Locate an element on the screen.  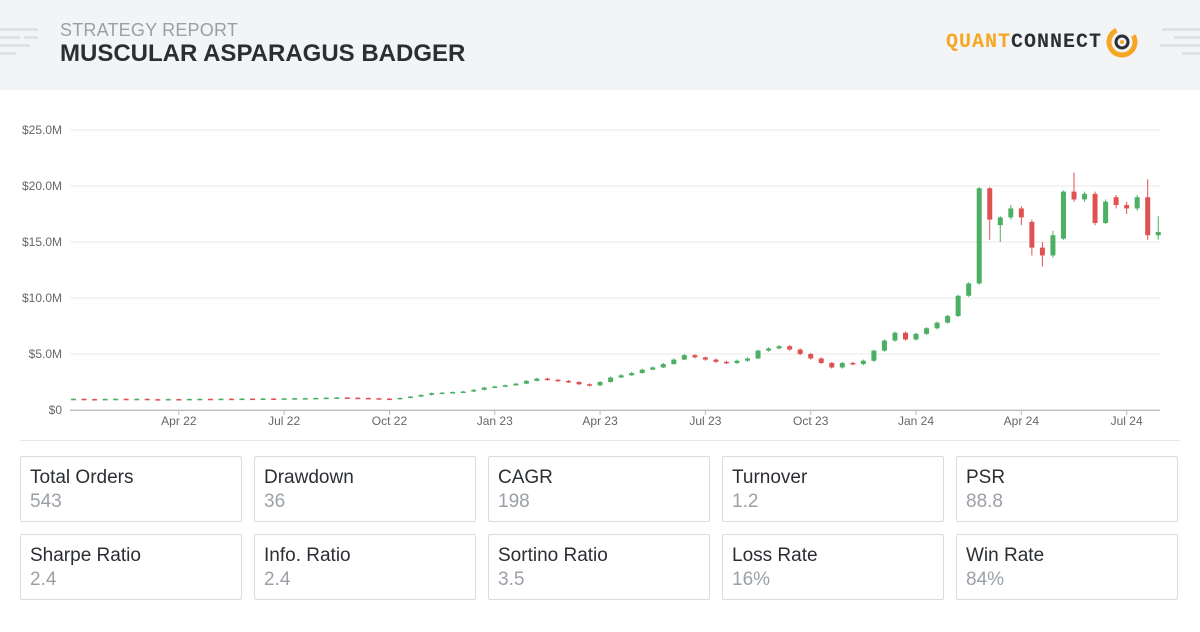
stat-label: Info. Ratio is located at coordinates (307, 555).